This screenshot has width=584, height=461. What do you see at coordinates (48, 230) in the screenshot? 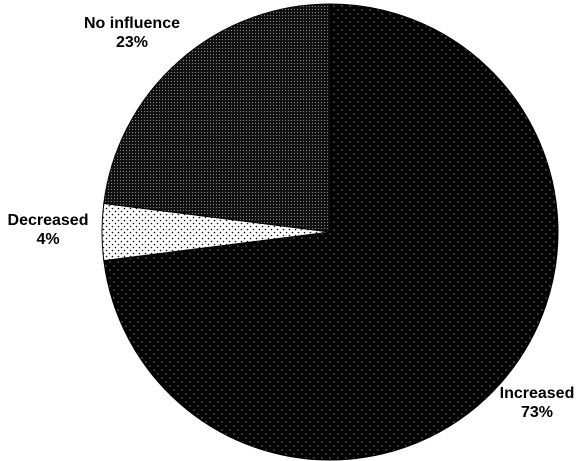
I see `slice-label-decreased: Decreased 4%` at bounding box center [48, 230].